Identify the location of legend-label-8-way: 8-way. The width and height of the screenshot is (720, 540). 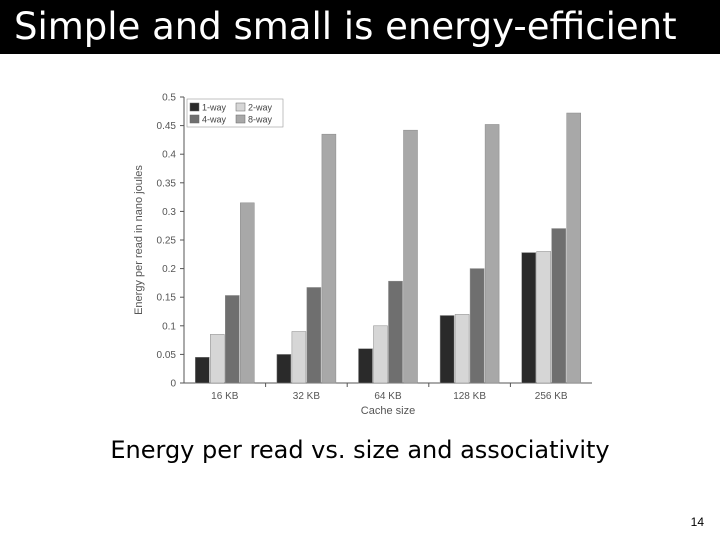
(260, 120).